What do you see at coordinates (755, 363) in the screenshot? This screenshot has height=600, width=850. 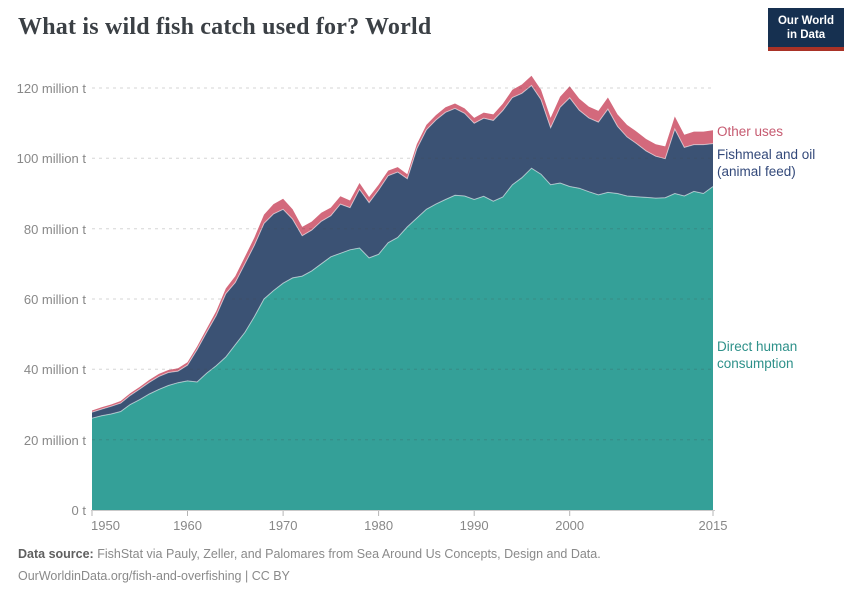 I see `series-label-dhc-line2: consumption` at bounding box center [755, 363].